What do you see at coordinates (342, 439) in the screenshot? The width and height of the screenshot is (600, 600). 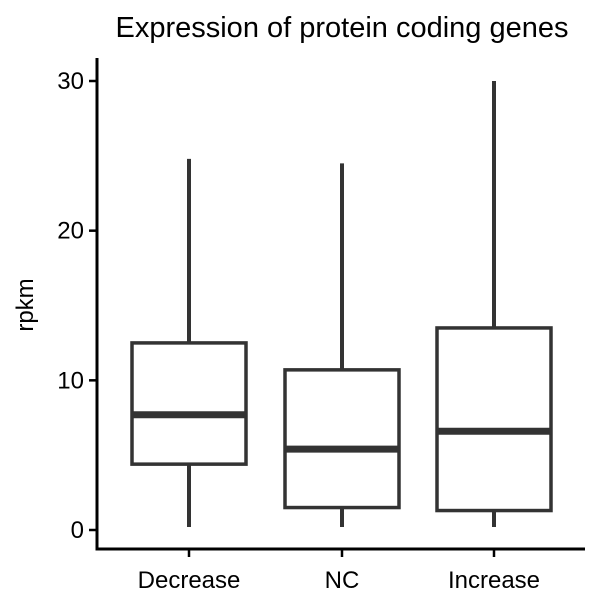 I see `iqr-box-nc` at bounding box center [342, 439].